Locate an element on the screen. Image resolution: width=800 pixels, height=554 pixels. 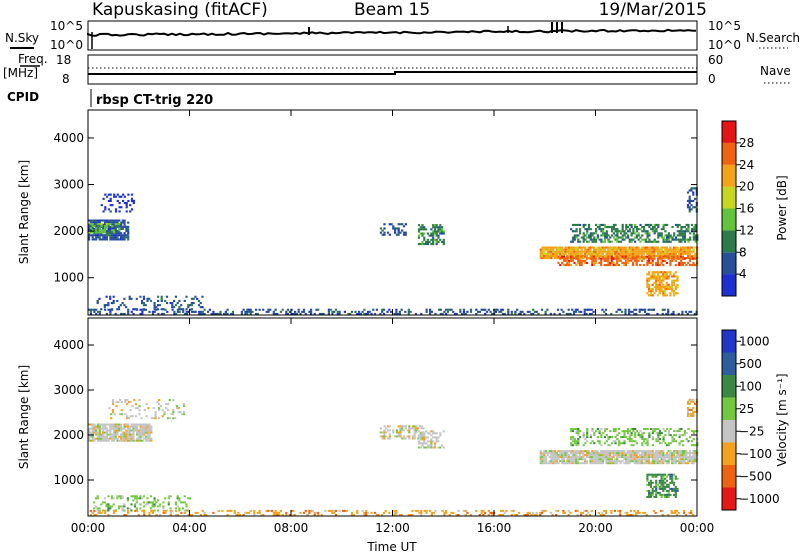
power-colorbar-tick-label: 4 is located at coordinates (743, 274).